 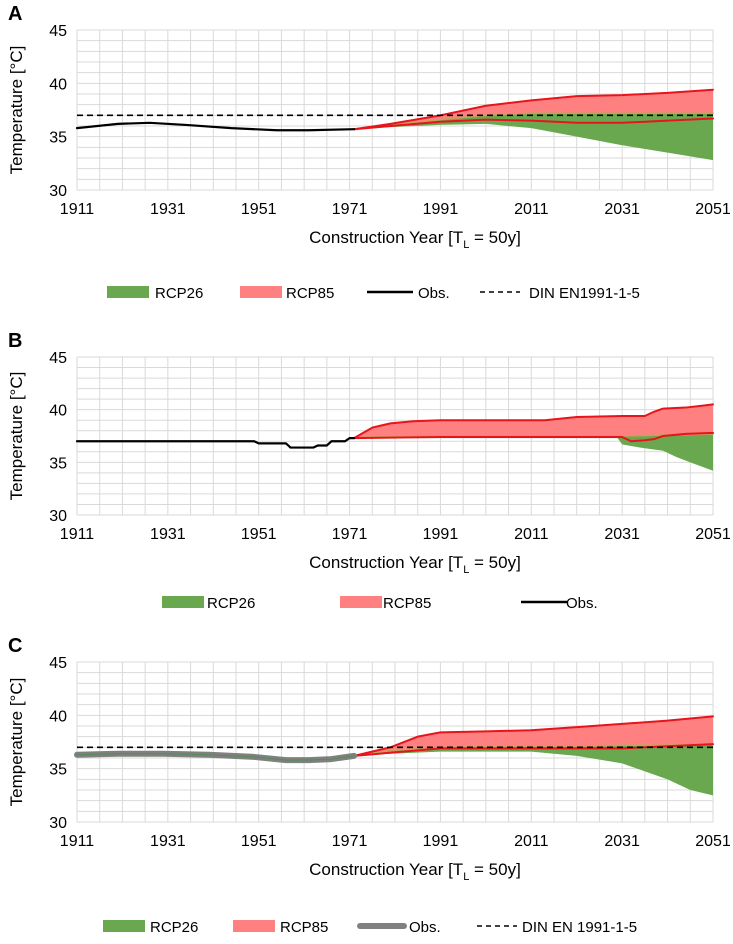 What do you see at coordinates (15, 14) in the screenshot?
I see `panel-label: A` at bounding box center [15, 14].